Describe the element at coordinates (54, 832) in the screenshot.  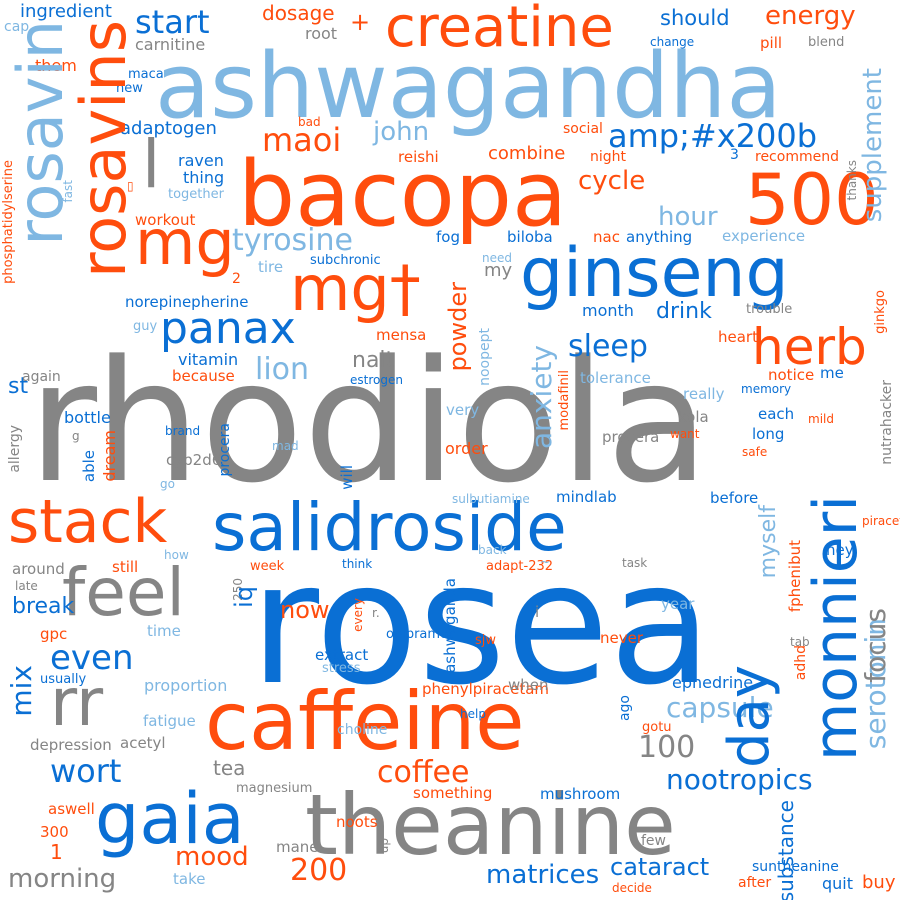
I see `word-noots: 300` at that location.